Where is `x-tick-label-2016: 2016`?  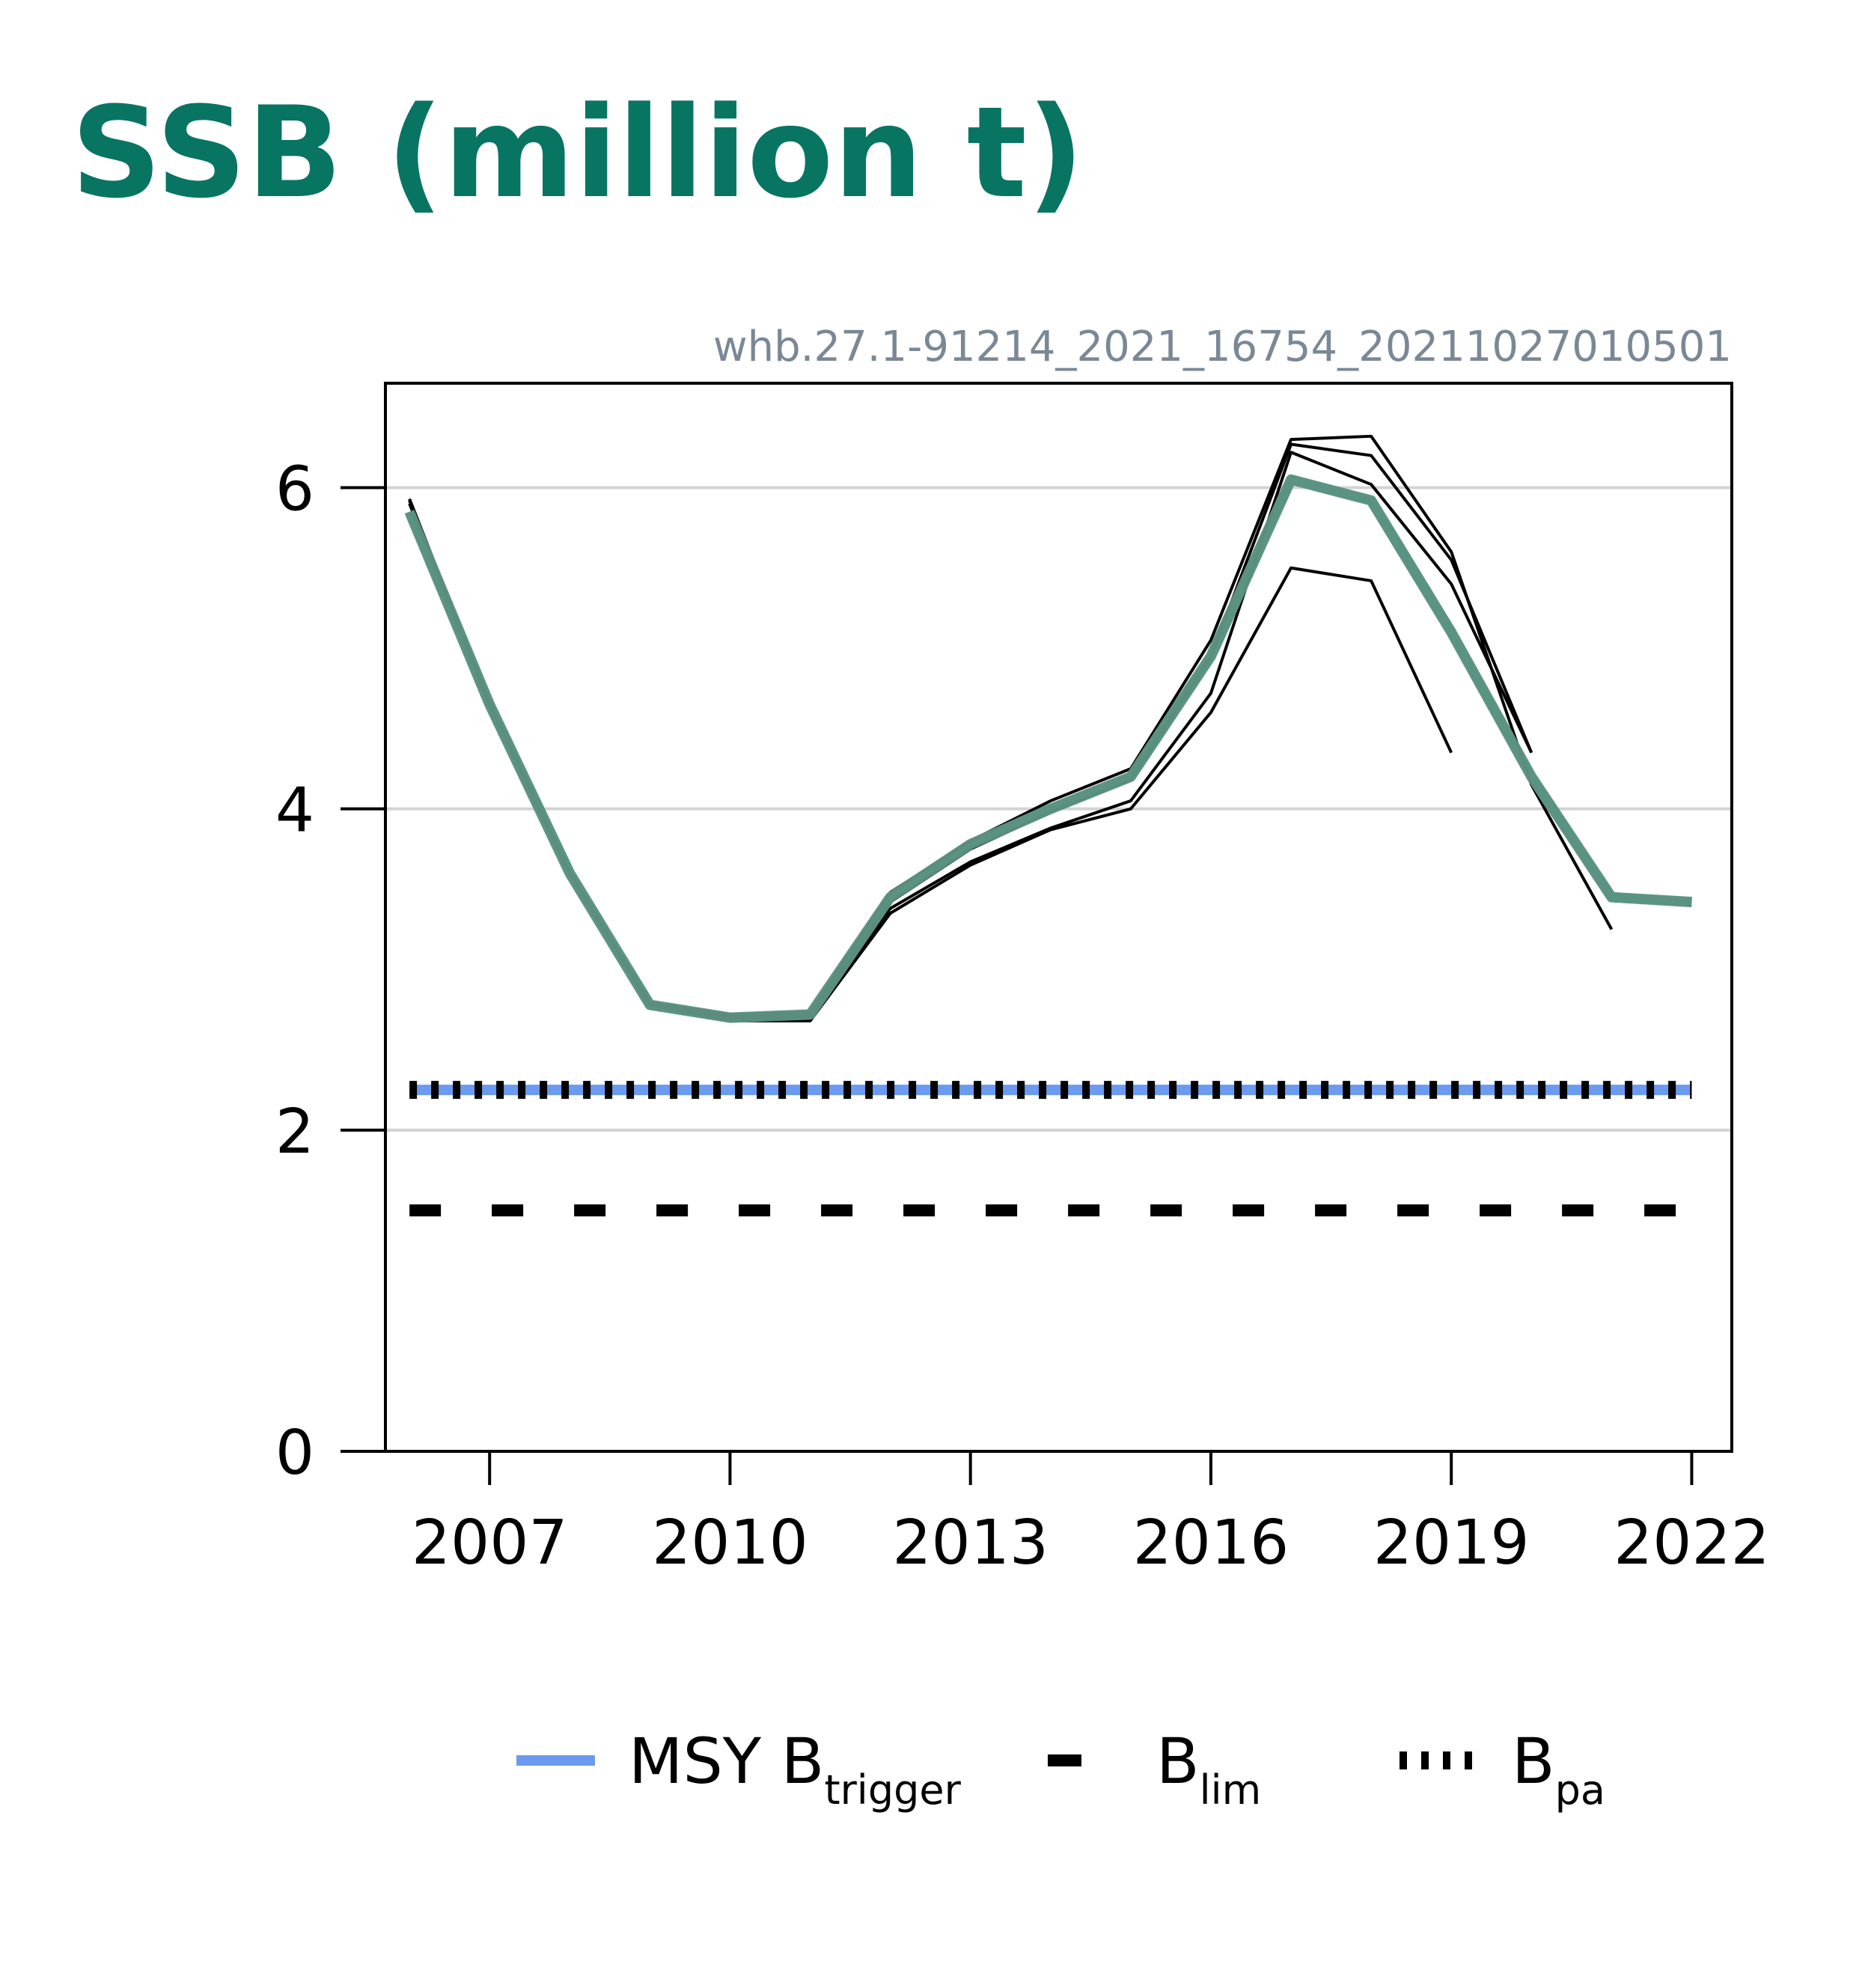 x-tick-label-2016: 2016 is located at coordinates (1211, 1543).